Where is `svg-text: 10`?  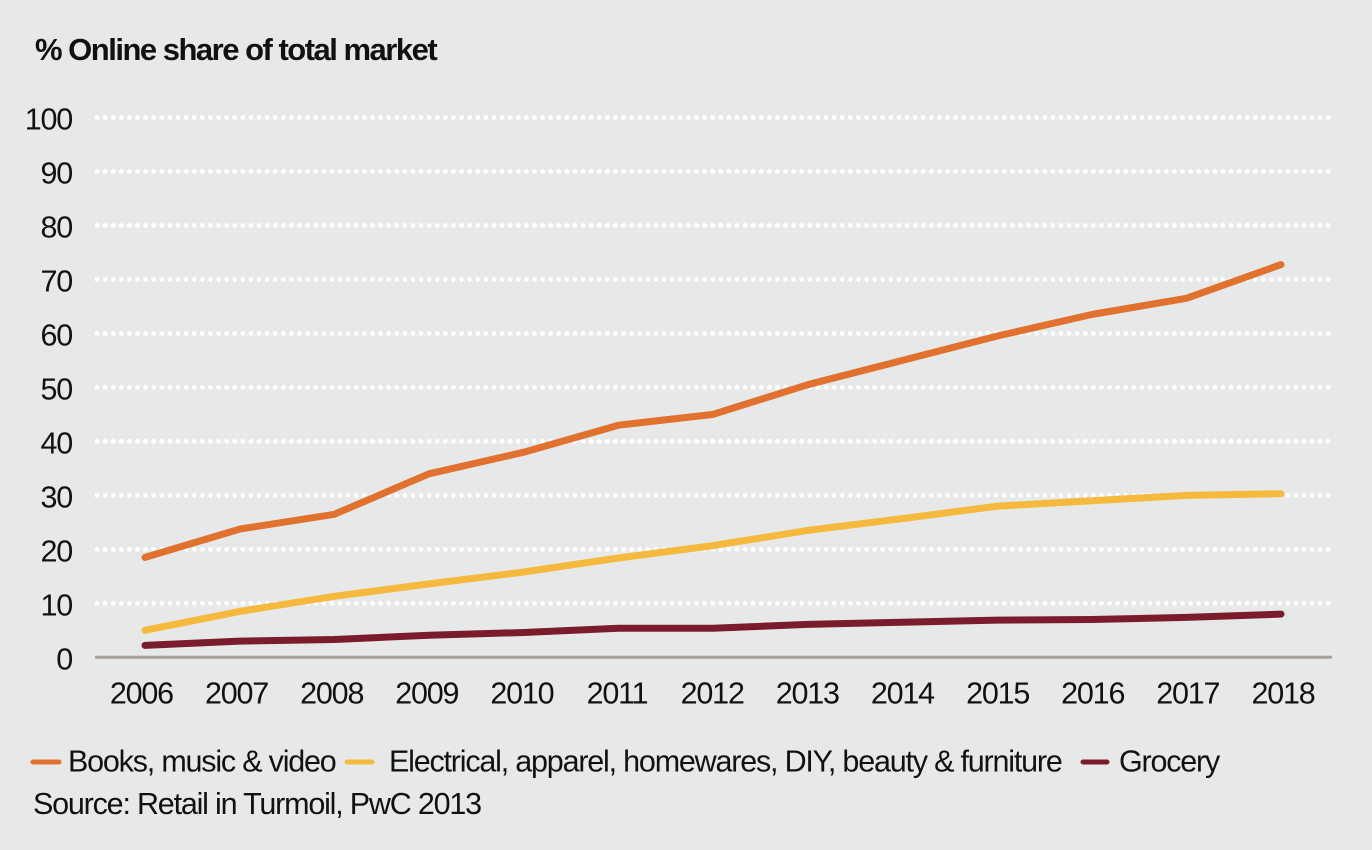
svg-text: 10 is located at coordinates (56, 606).